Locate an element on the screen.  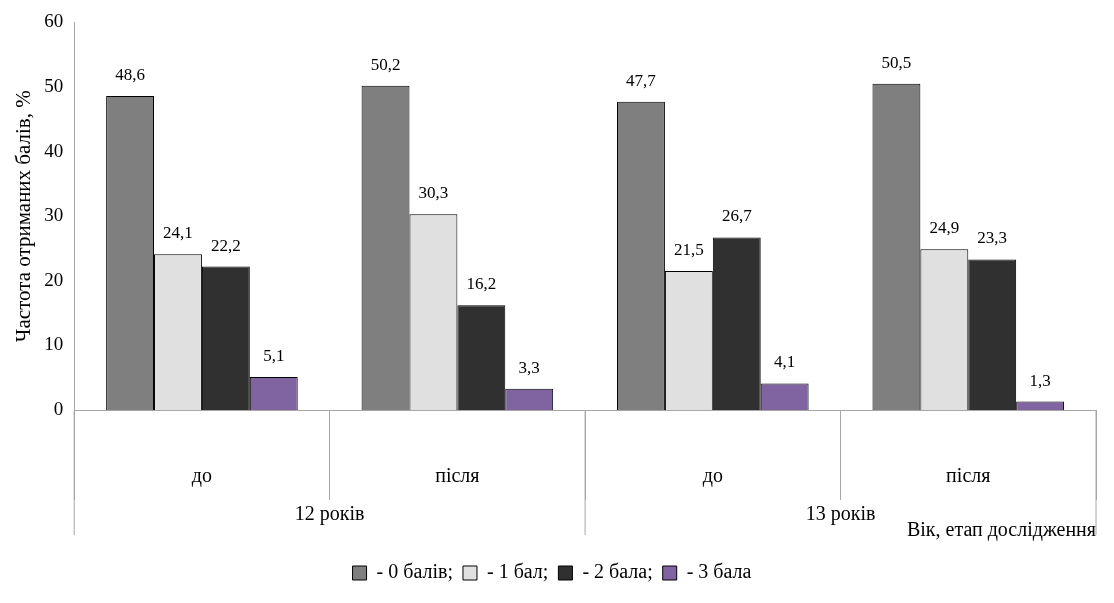
legend-label: - 2 бала; is located at coordinates (617, 571).